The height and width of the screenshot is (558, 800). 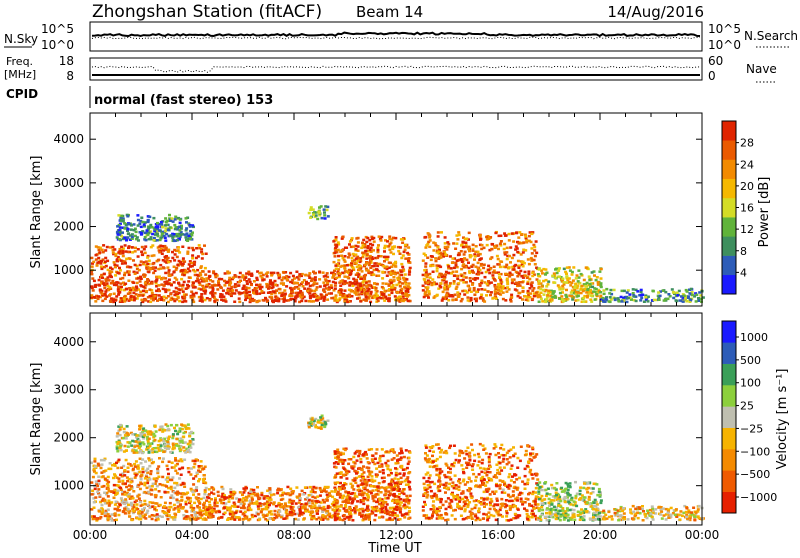 I want to click on cpid-mode-text: normal (fast stereo) 153, so click(x=183, y=100).